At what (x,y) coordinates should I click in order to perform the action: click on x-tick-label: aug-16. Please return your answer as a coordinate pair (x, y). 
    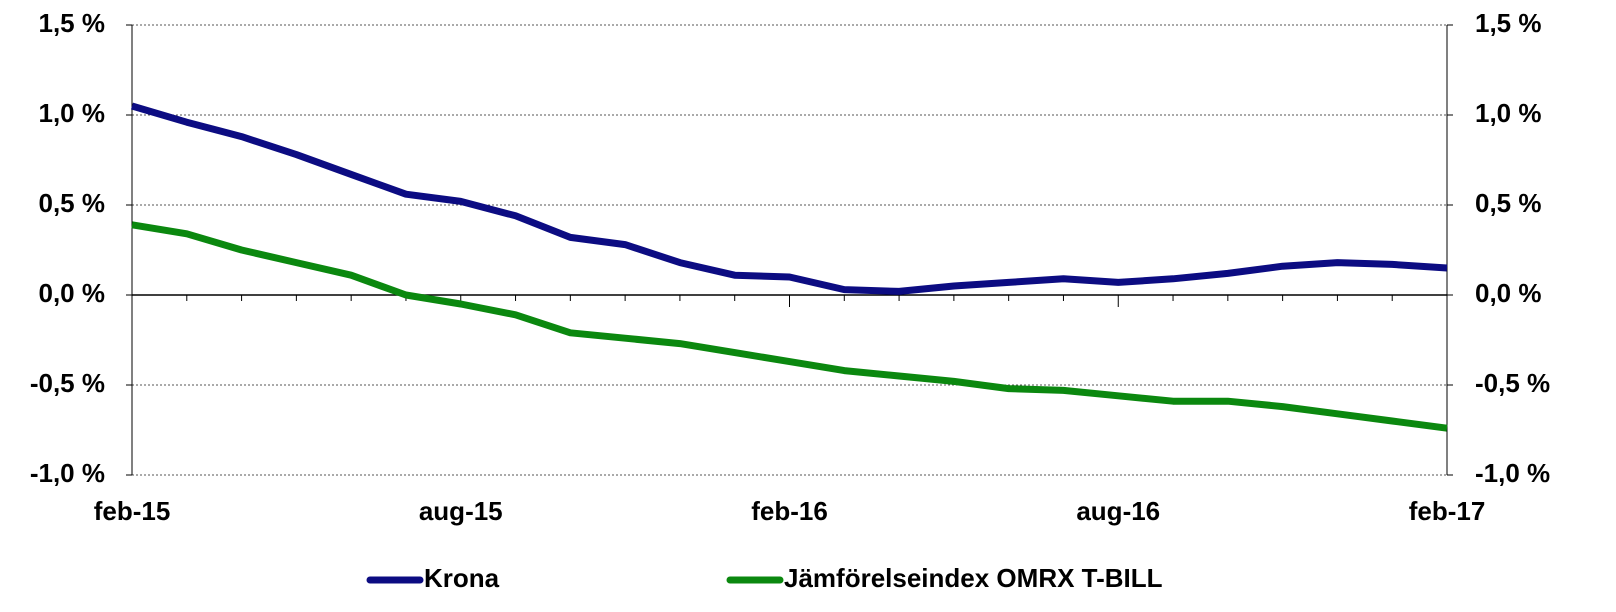
    Looking at the image, I should click on (1118, 511).